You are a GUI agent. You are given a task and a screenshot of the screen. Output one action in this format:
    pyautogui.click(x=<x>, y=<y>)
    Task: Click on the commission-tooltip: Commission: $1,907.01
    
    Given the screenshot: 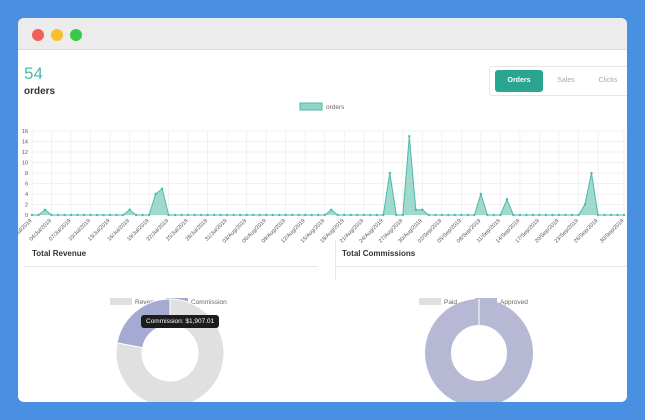 What is the action you would take?
    pyautogui.click(x=180, y=321)
    